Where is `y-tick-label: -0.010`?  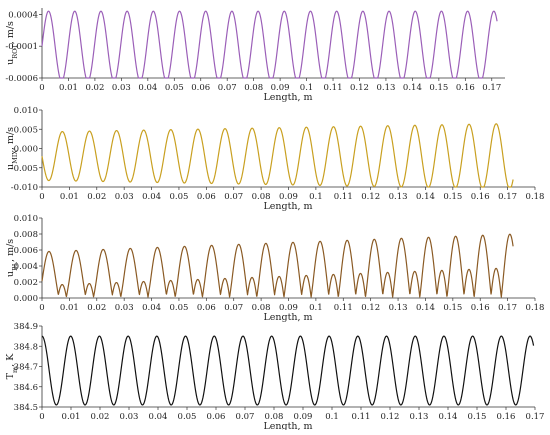 y-tick-label: -0.010 is located at coordinates (24, 188).